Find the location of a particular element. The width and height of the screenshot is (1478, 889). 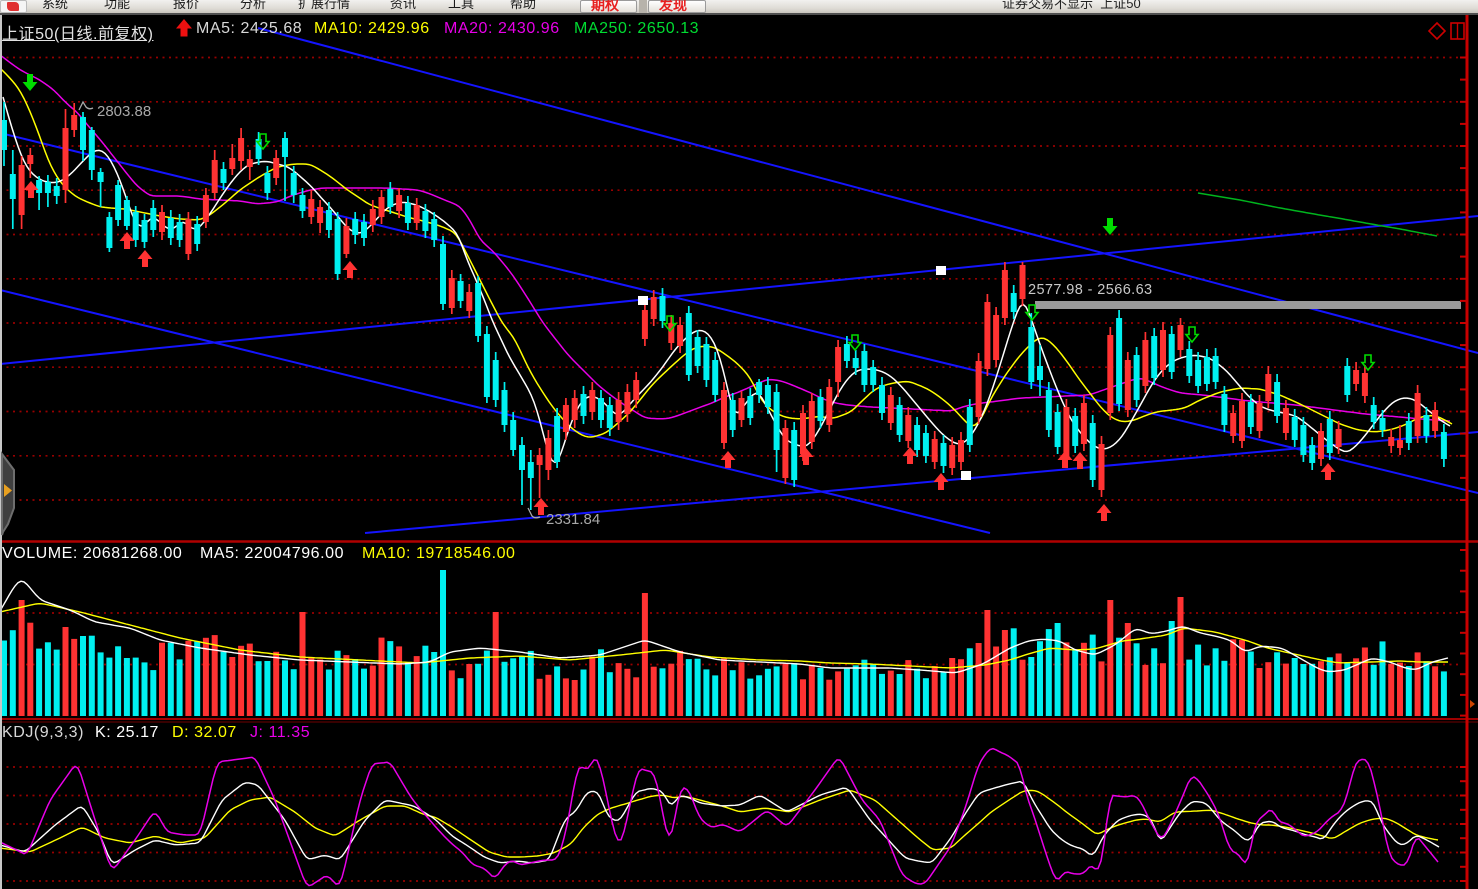

svg-text: 2331.84 is located at coordinates (573, 519).